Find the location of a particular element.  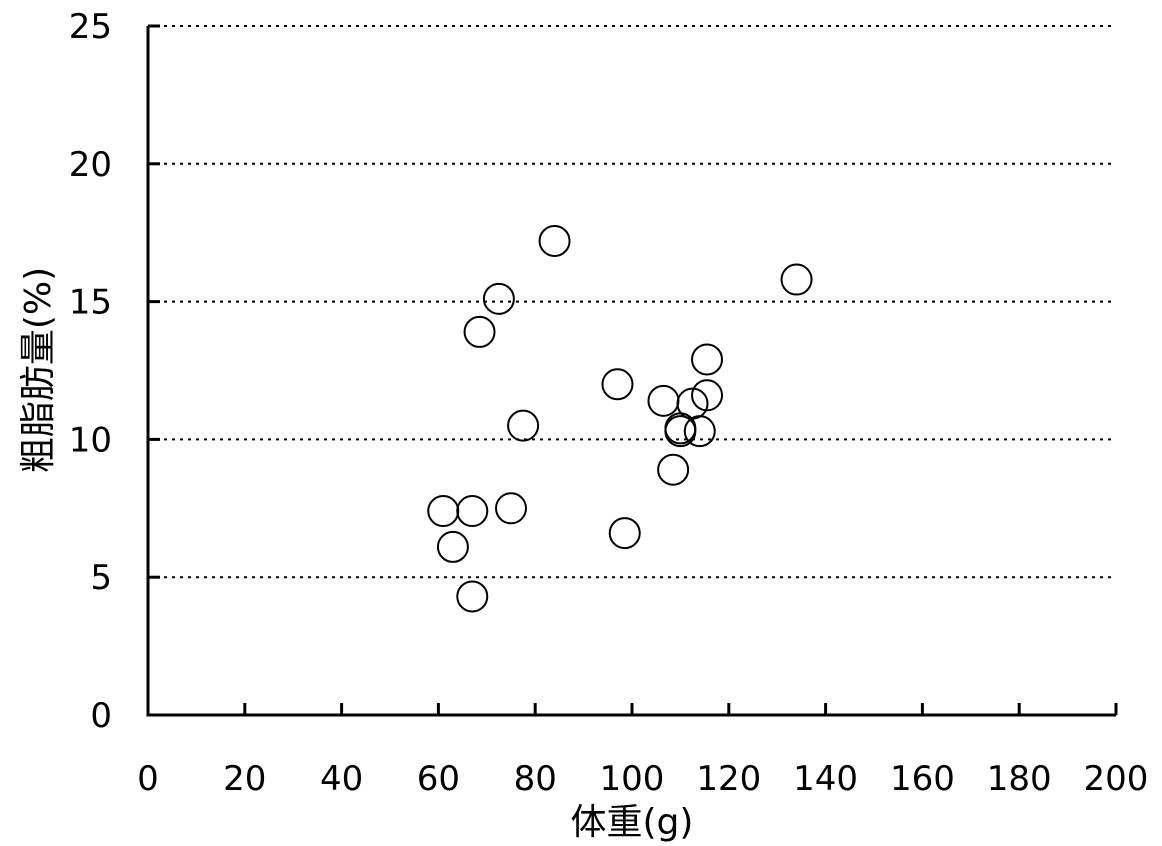

y-tick-label: 20 is located at coordinates (90, 165).